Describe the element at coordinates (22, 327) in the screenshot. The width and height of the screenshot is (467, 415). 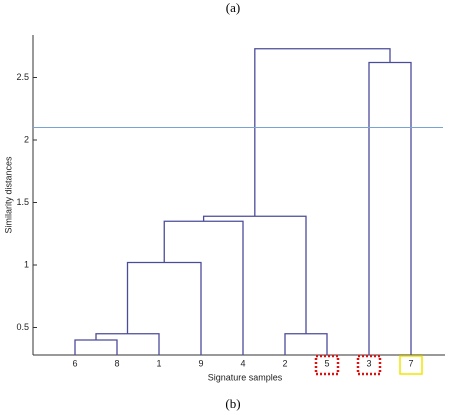
I see `y-tick-label: 0.5` at that location.